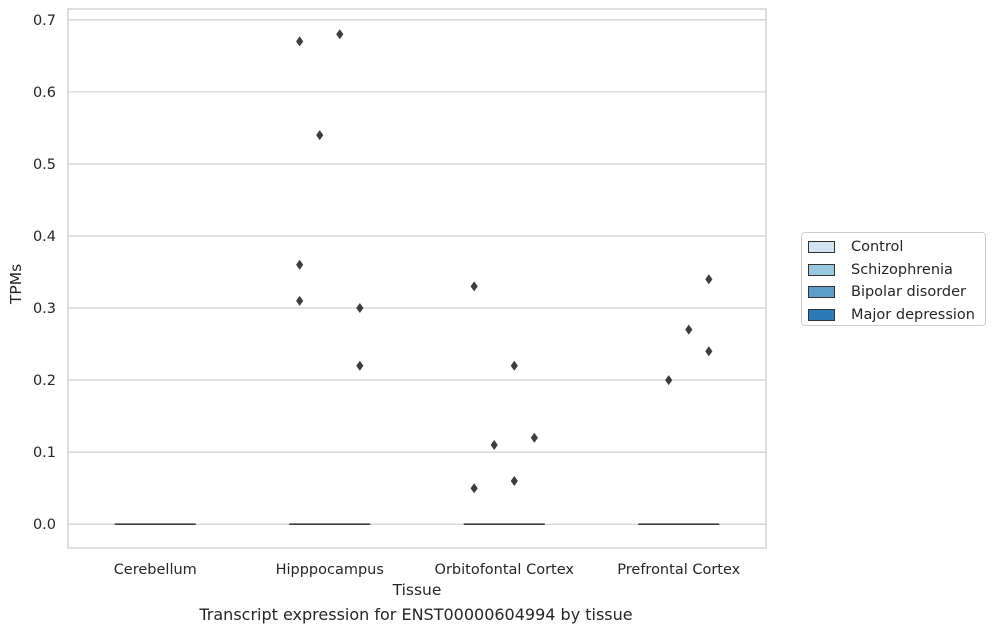  I want to click on y-tick-label: 0.1, so click(44, 453).